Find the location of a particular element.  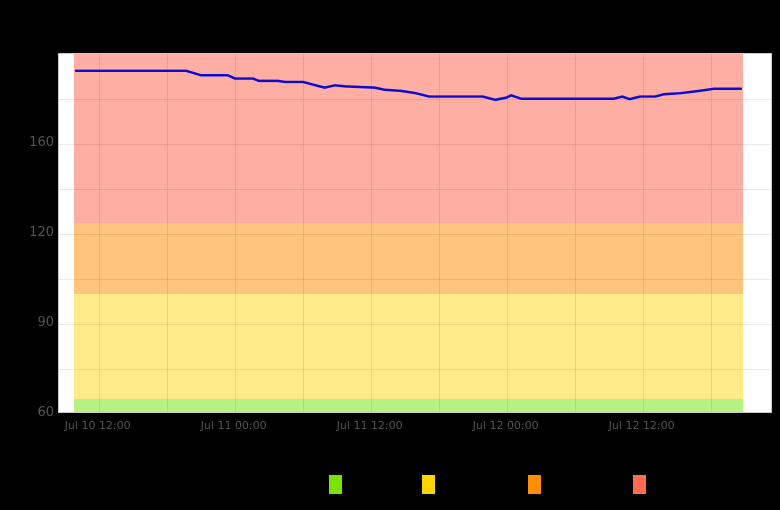

orange-zone is located at coordinates (408, 258).